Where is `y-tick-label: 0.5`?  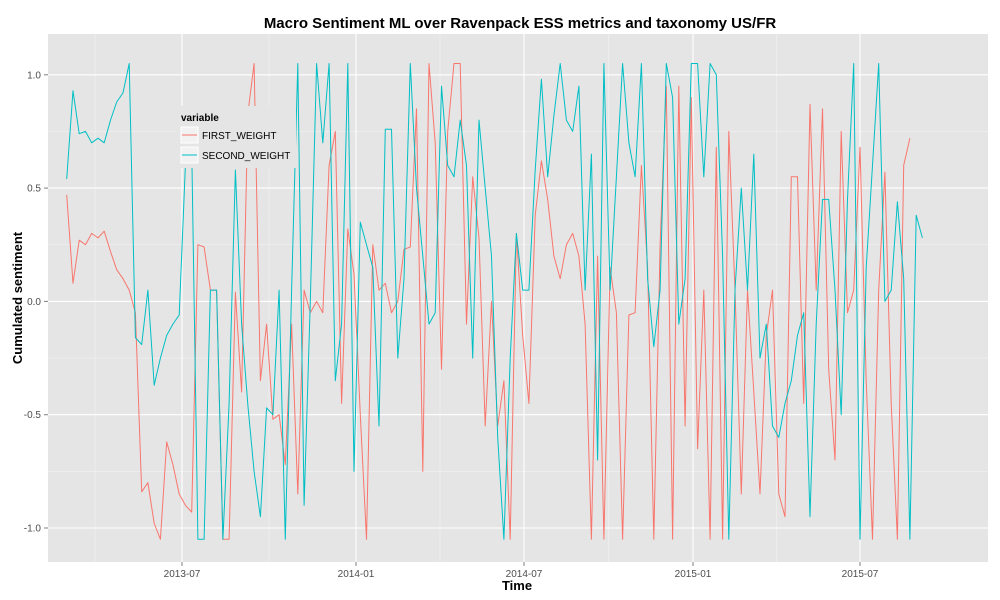 y-tick-label: 0.5 is located at coordinates (34, 189).